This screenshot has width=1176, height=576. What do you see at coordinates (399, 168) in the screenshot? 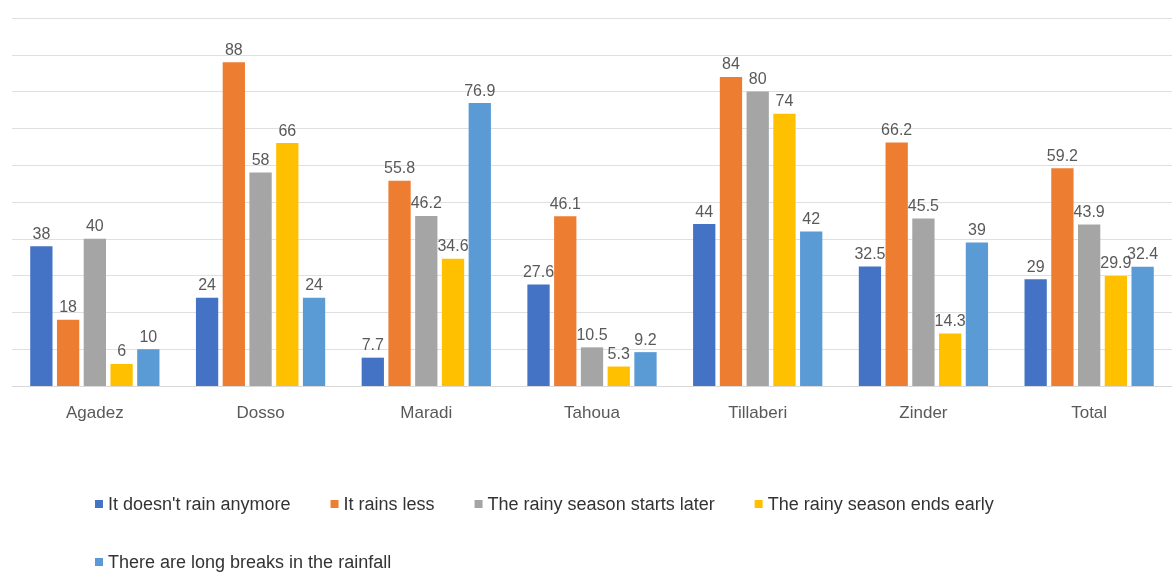
I see `data-label: 55.8` at bounding box center [399, 168].